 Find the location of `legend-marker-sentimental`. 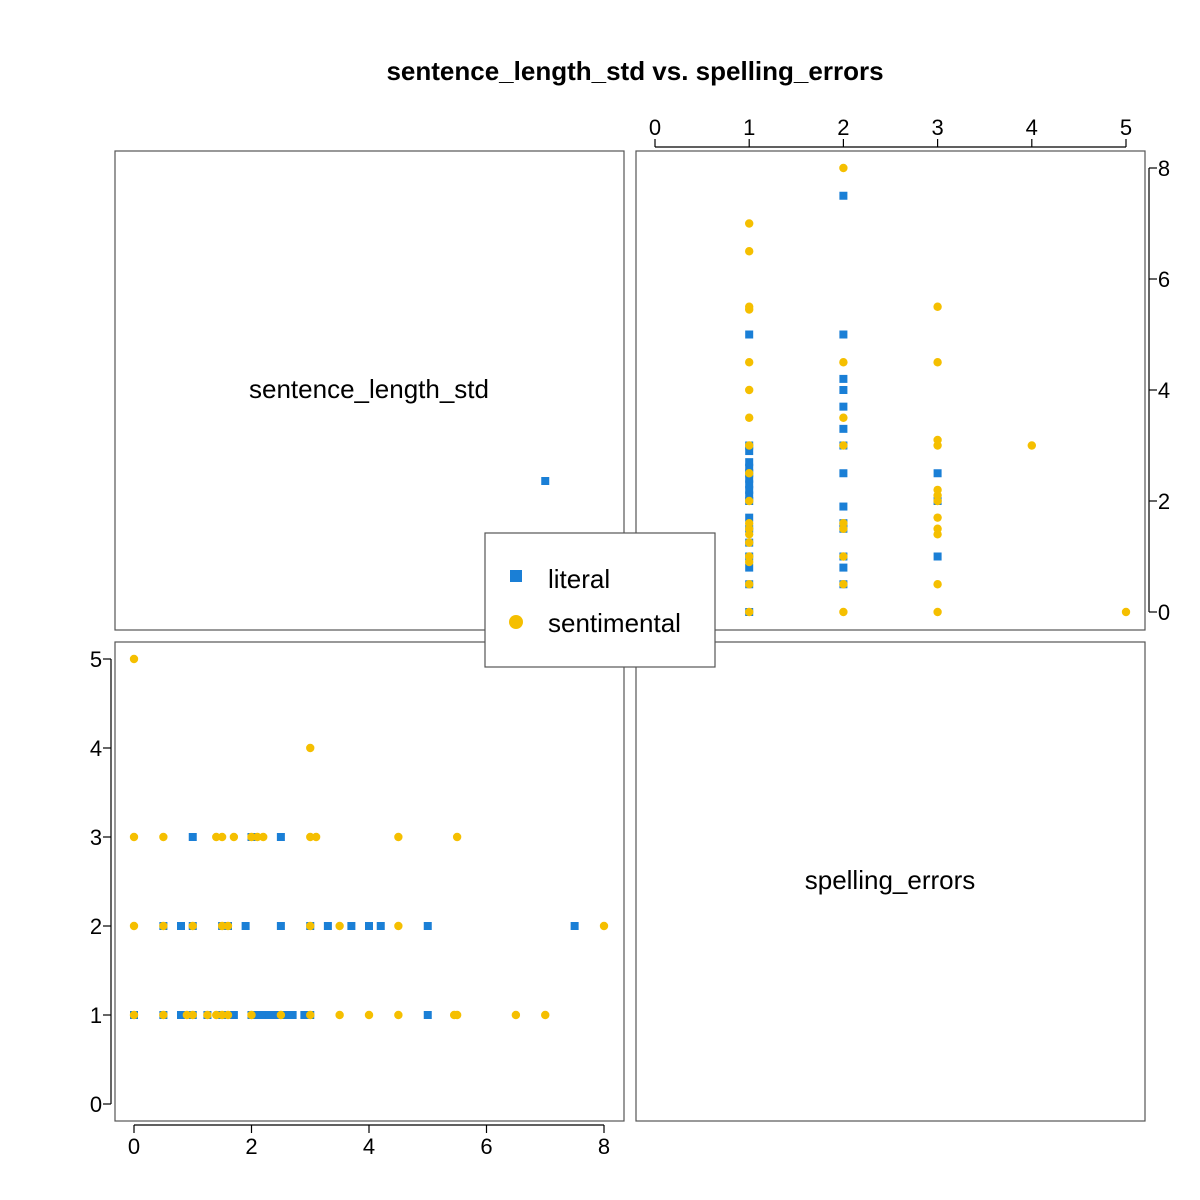

legend-marker-sentimental is located at coordinates (516, 622).